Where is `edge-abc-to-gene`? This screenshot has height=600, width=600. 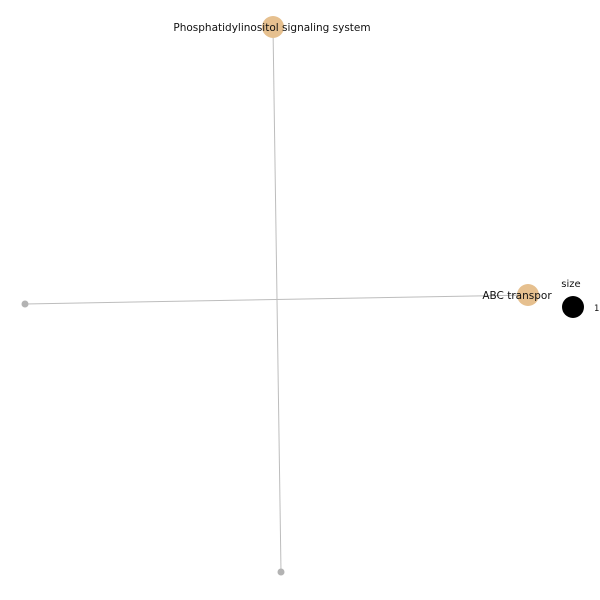 edge-abc-to-gene is located at coordinates (276, 299).